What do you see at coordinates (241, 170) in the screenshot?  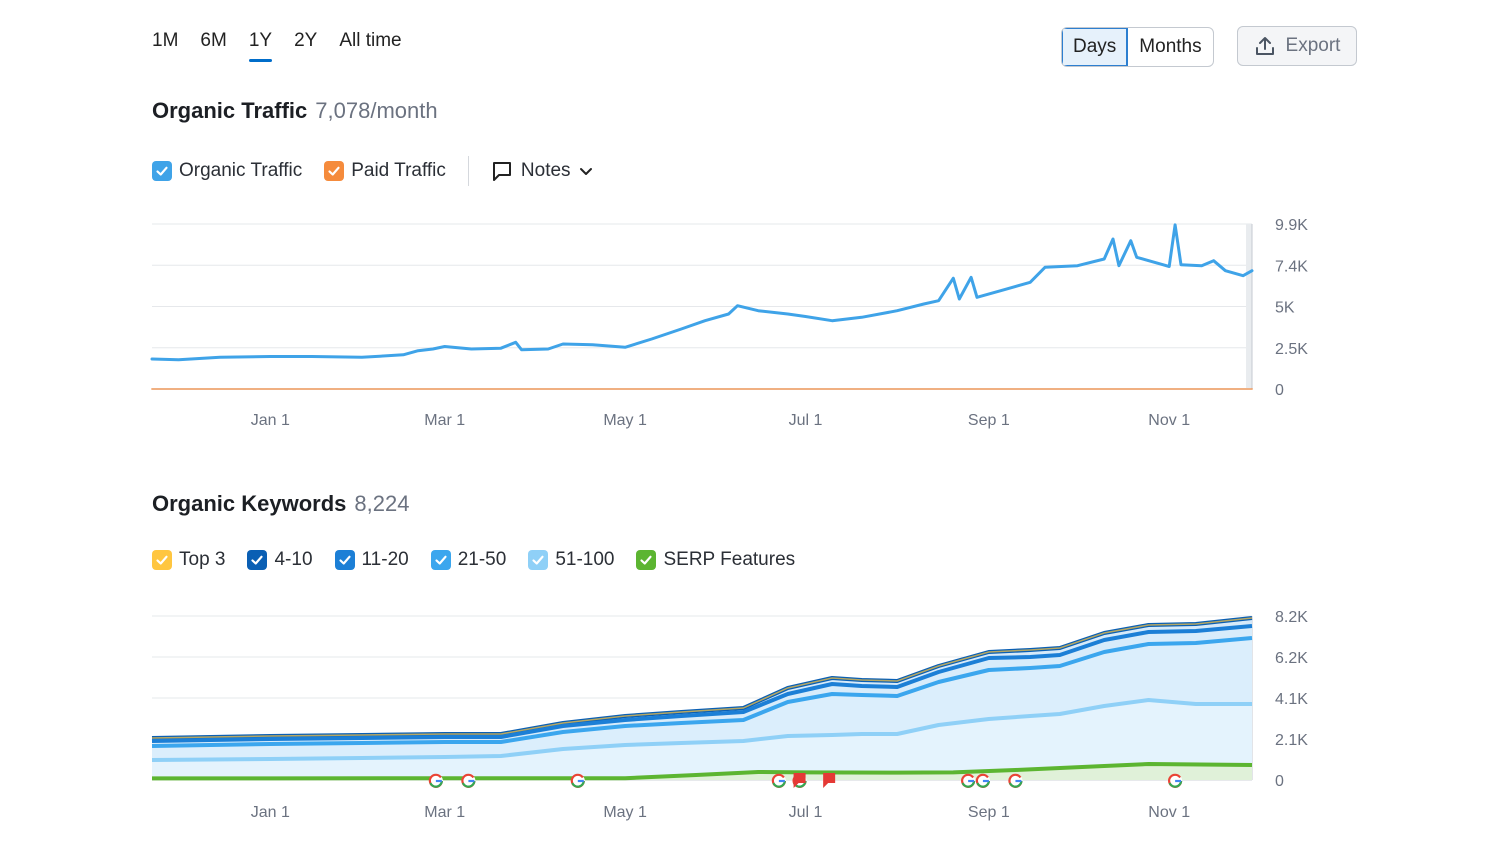 I see `legend-label: Organic Traffic` at bounding box center [241, 170].